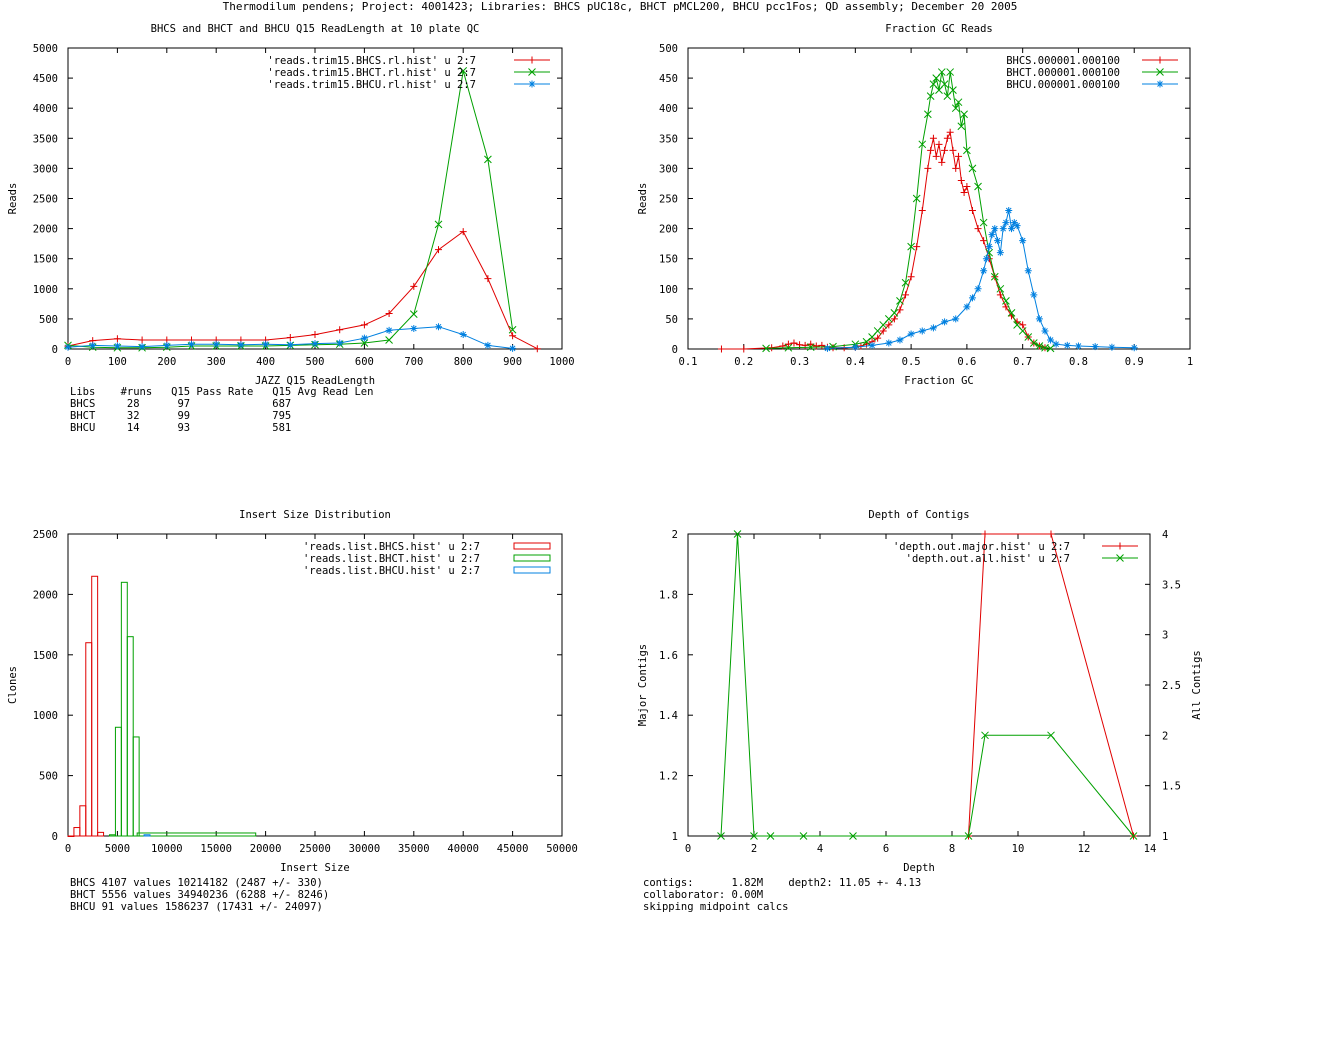 The width and height of the screenshot is (1344, 1060). I want to click on x-tick-label: 0.9, so click(1134, 362).